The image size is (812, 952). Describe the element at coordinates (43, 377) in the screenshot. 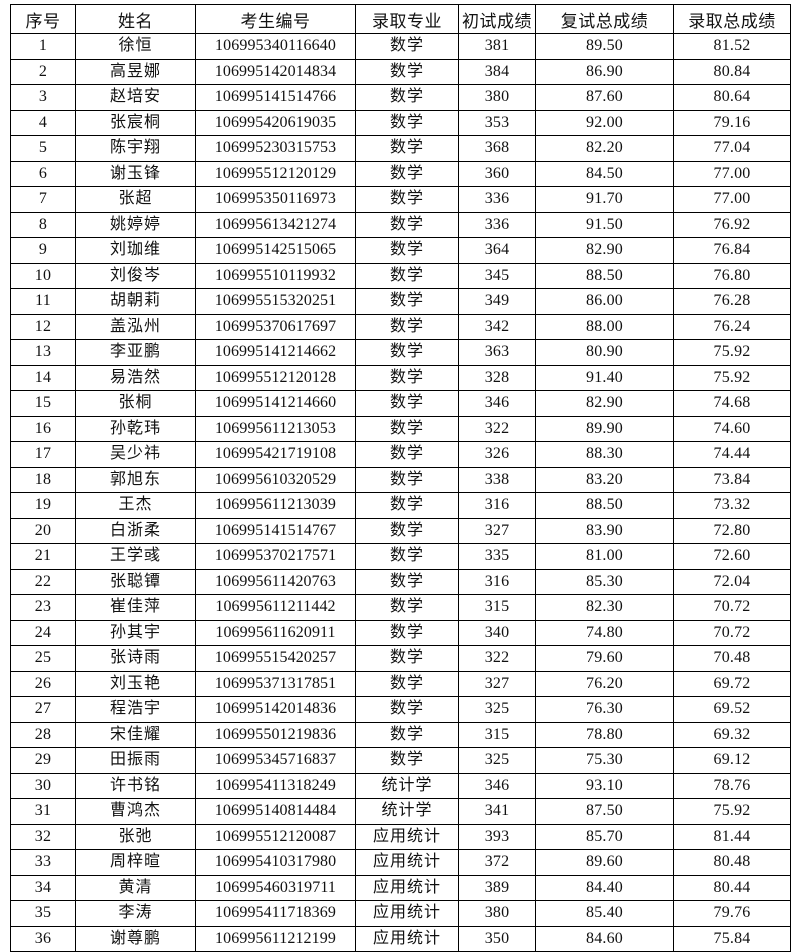

I see `cell-seq: 14` at that location.